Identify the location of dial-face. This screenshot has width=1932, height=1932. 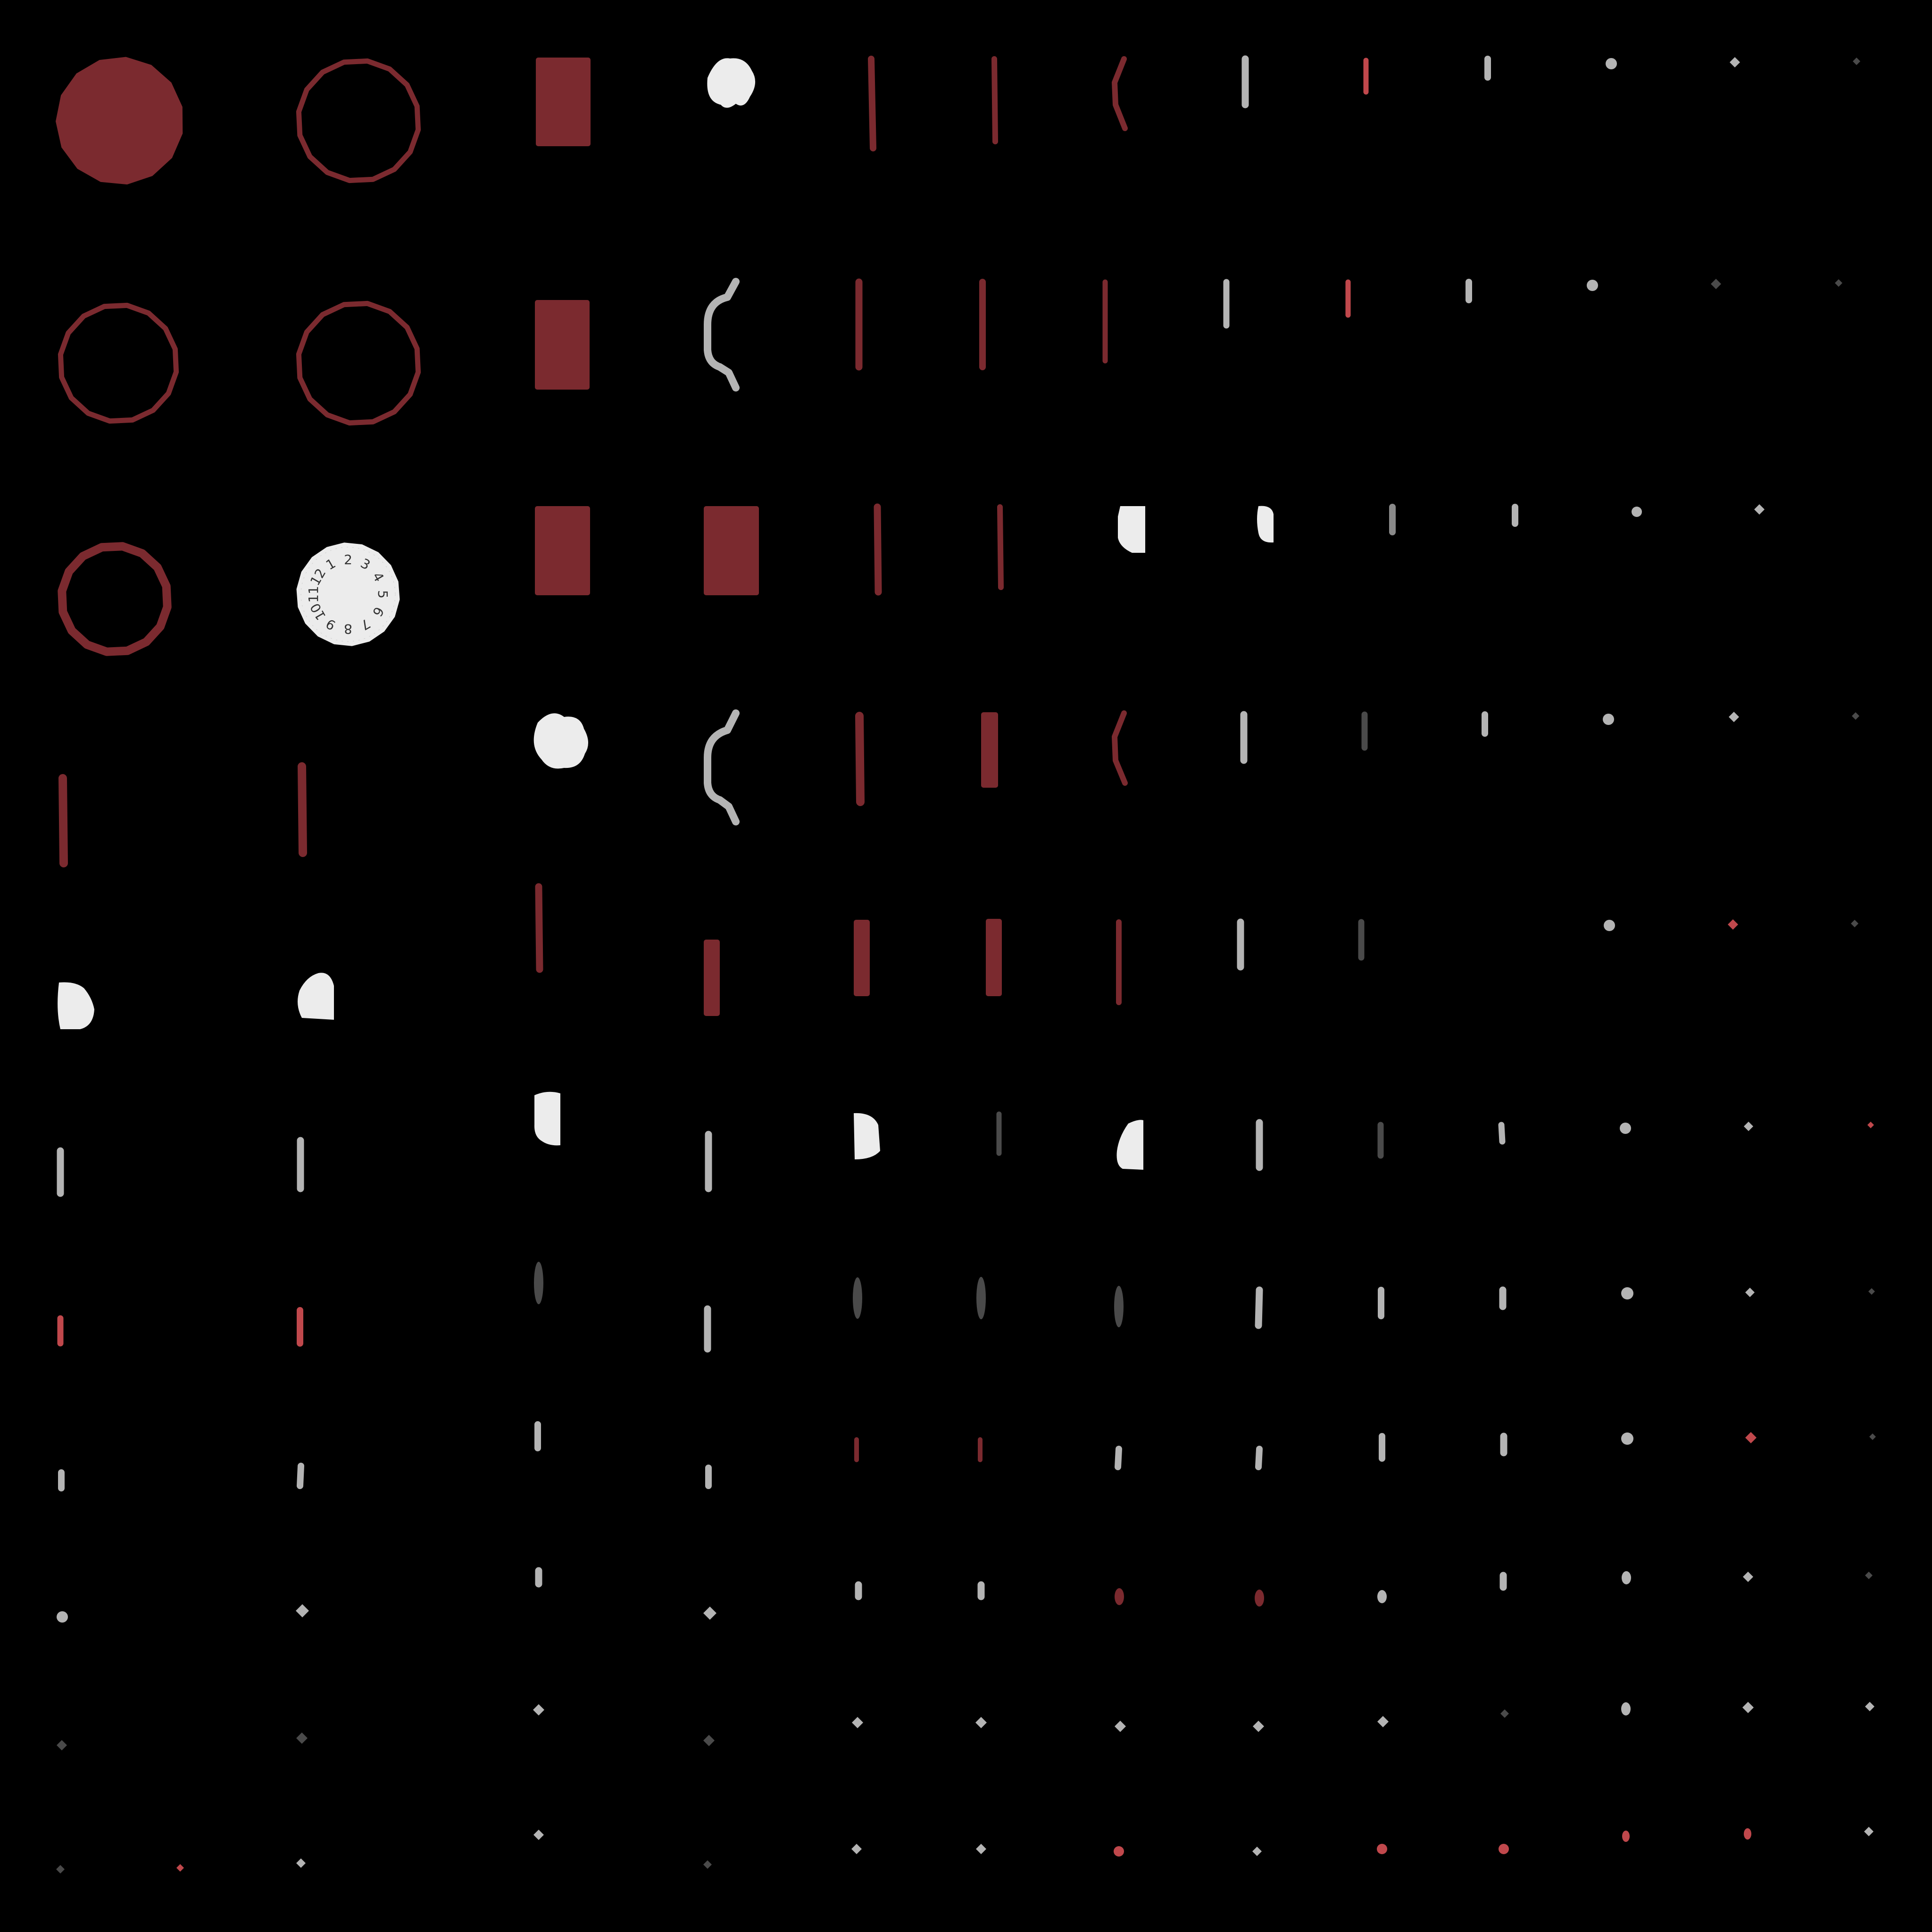
(348, 594).